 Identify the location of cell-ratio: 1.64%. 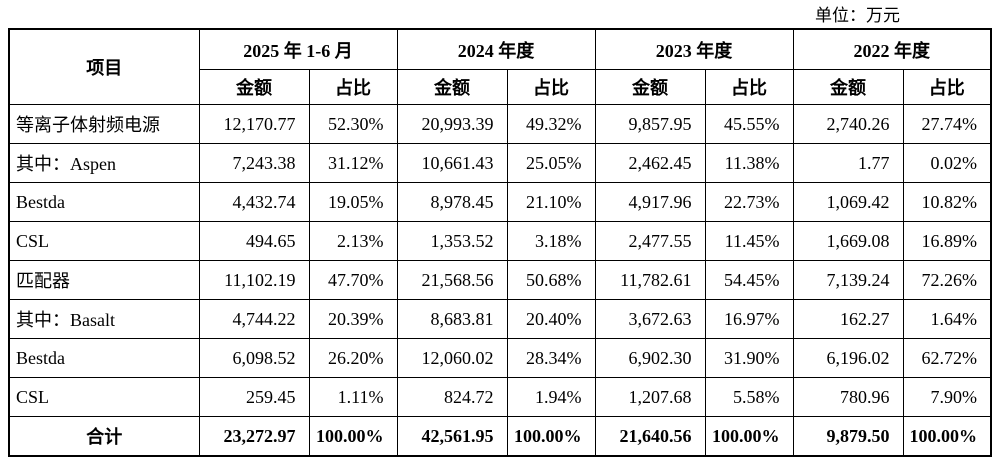
(947, 319).